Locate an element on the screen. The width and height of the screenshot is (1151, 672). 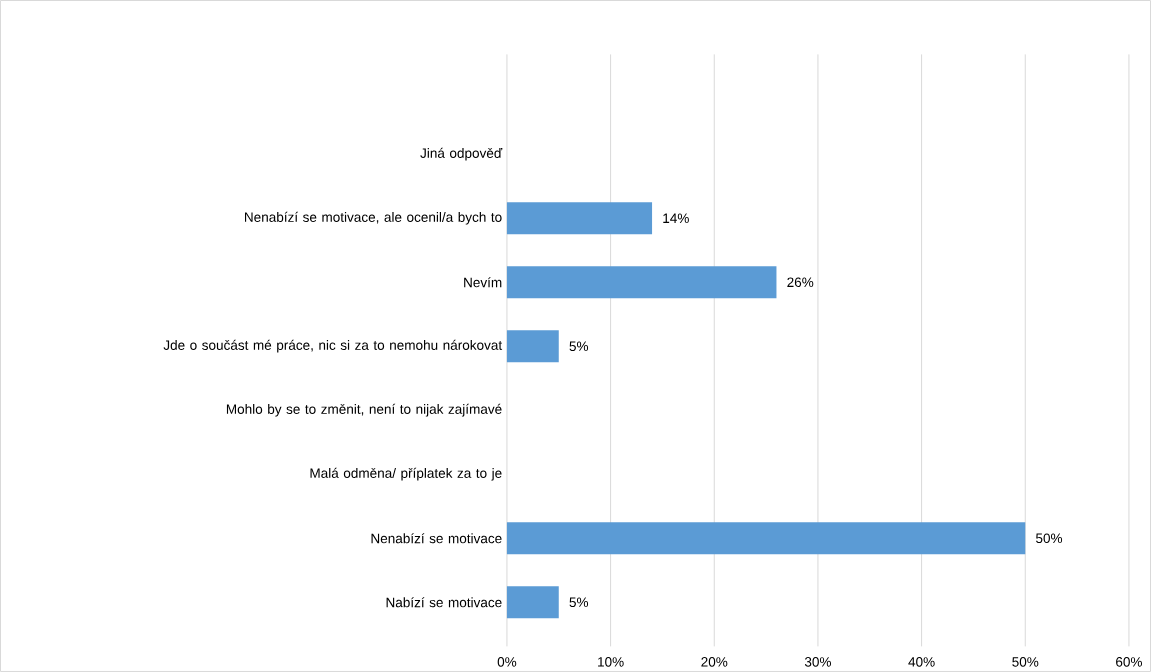
x-tick-label: 10% is located at coordinates (611, 662).